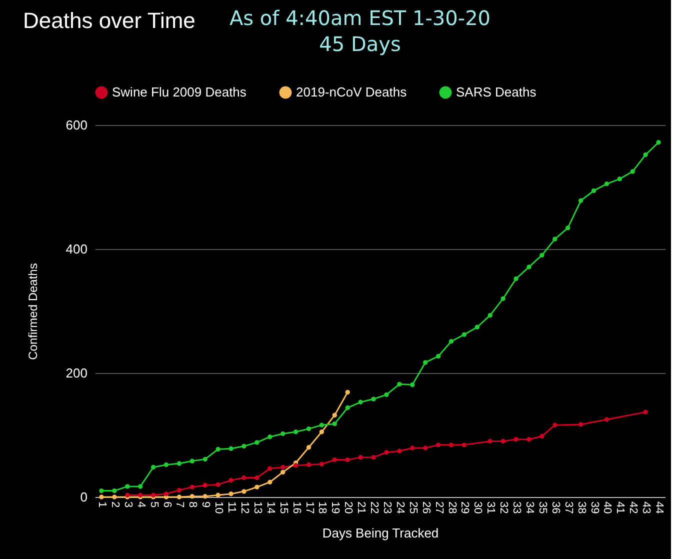 This screenshot has height=559, width=674. I want to click on x-tick-label: 43, so click(646, 508).